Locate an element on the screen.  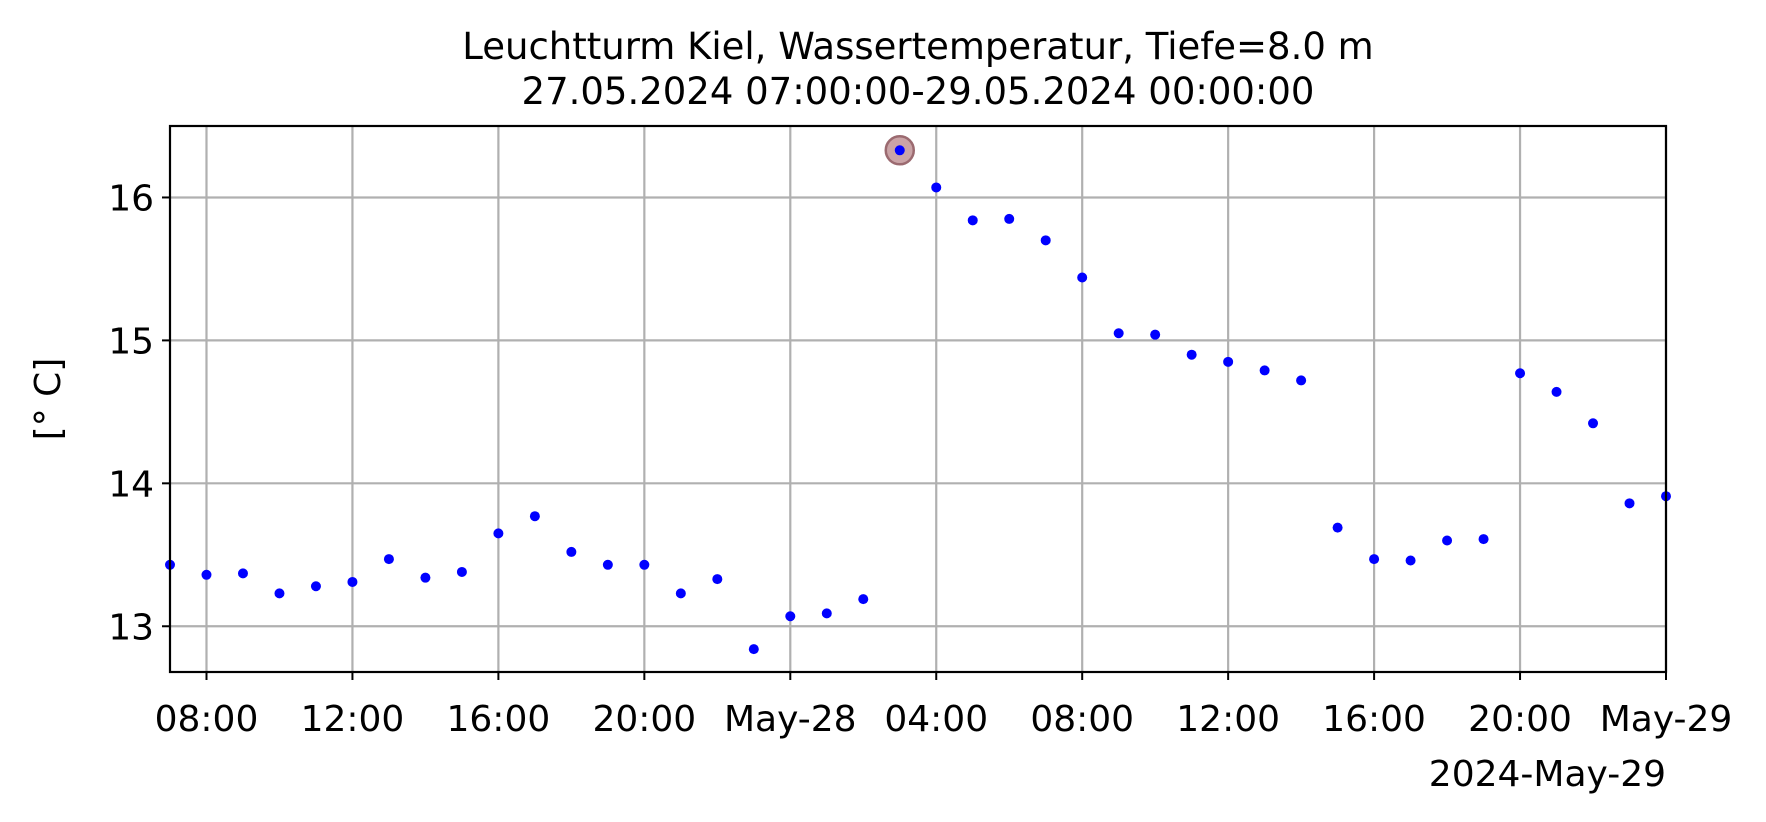
y-tick-label: 16 is located at coordinates (131, 198).